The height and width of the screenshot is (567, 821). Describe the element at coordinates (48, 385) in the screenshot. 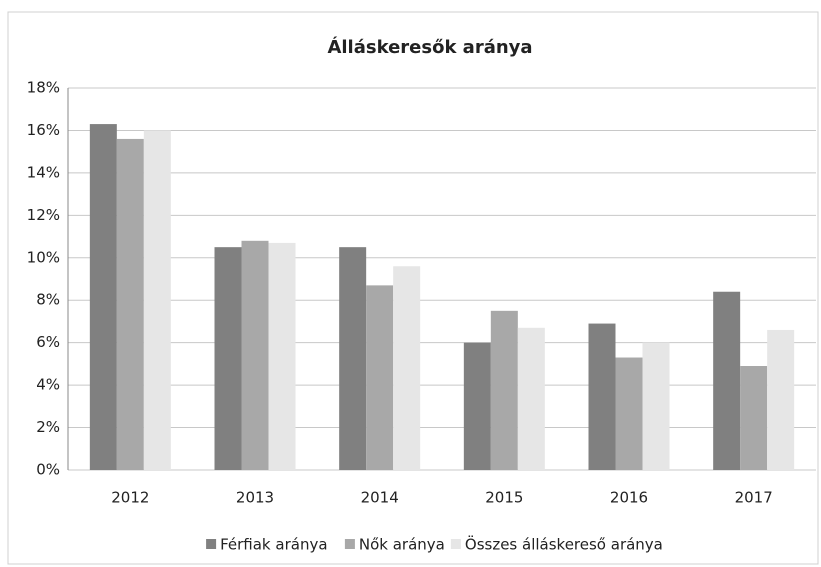

I see `y-tick-label: 4%` at that location.